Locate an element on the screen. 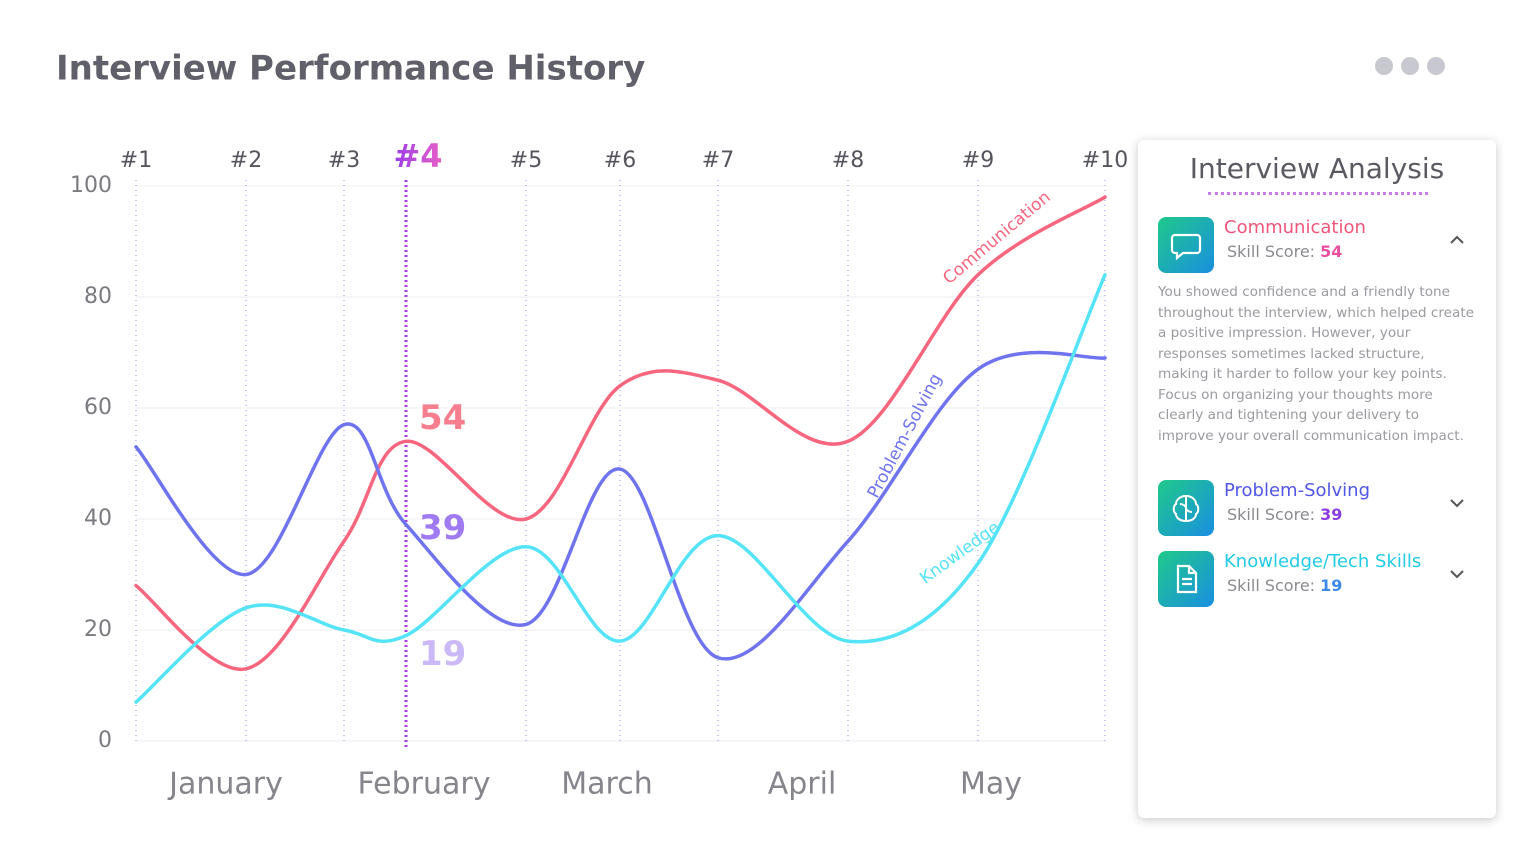 The image size is (1516, 848). skill-score: Skill Score: 19 is located at coordinates (1284, 585).